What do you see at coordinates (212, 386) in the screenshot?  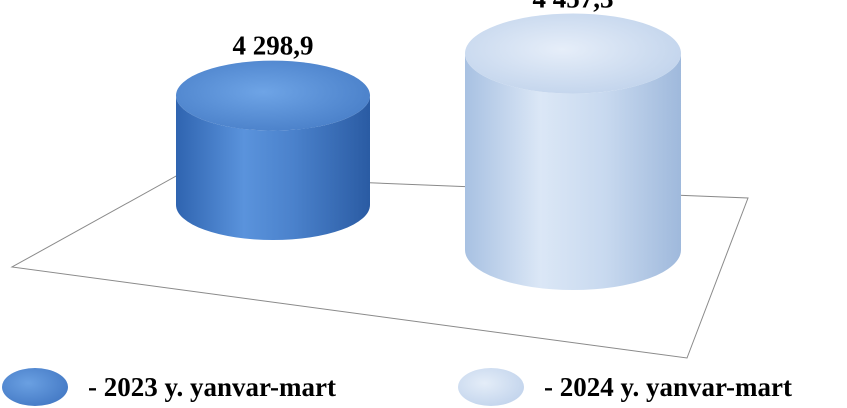 I see `legend-label-2023: - 2023 y. yanvar-mart` at bounding box center [212, 386].